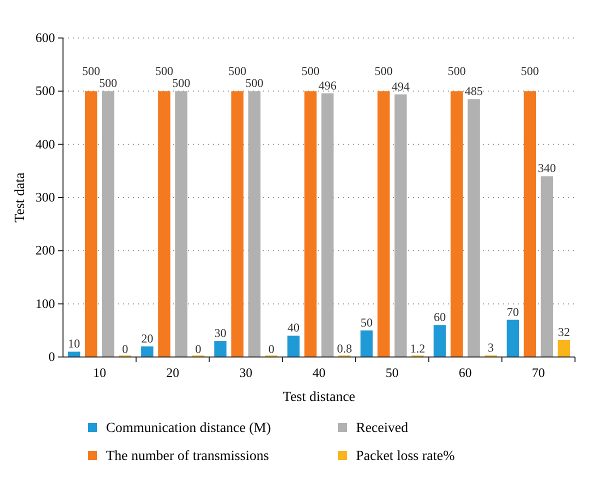 The image size is (595, 485). Describe the element at coordinates (20, 197) in the screenshot. I see `y-axis-title: Test data` at that location.